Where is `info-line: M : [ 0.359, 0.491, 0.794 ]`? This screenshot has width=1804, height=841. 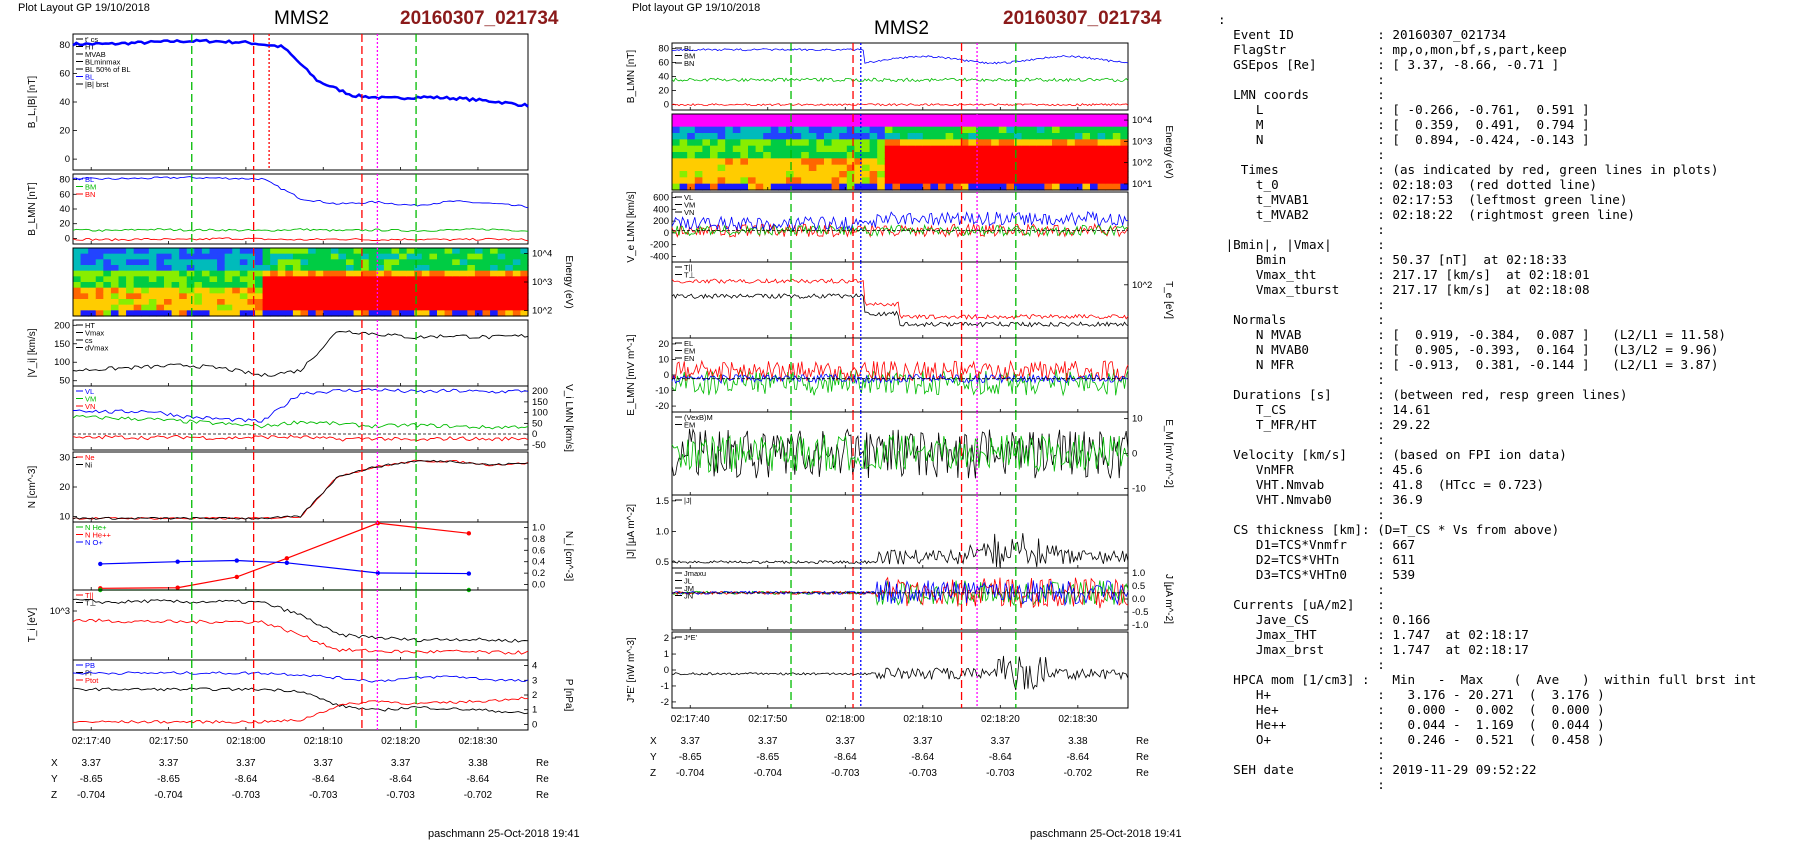 info-line: M : [ 0.359, 0.491, 0.794 ] is located at coordinates (1404, 124).